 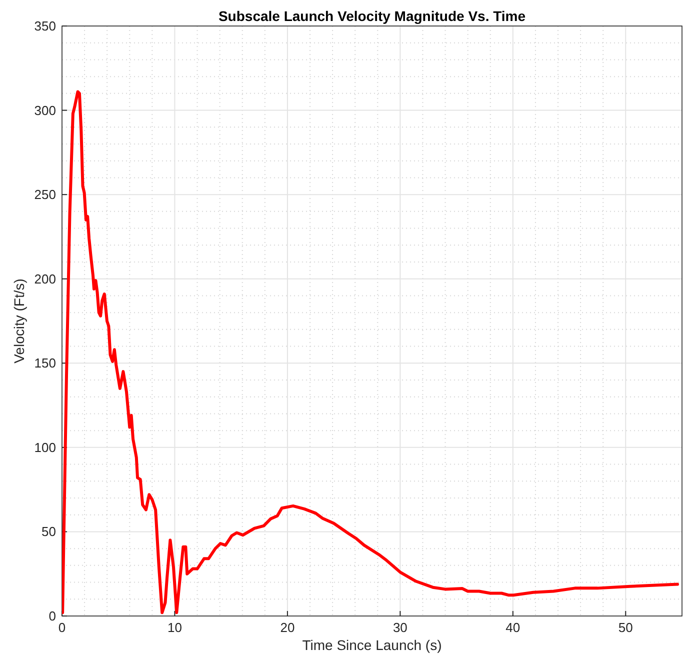 I want to click on chart-title: Subscale Launch Velocity Magnitude Vs. Time, so click(x=372, y=16).